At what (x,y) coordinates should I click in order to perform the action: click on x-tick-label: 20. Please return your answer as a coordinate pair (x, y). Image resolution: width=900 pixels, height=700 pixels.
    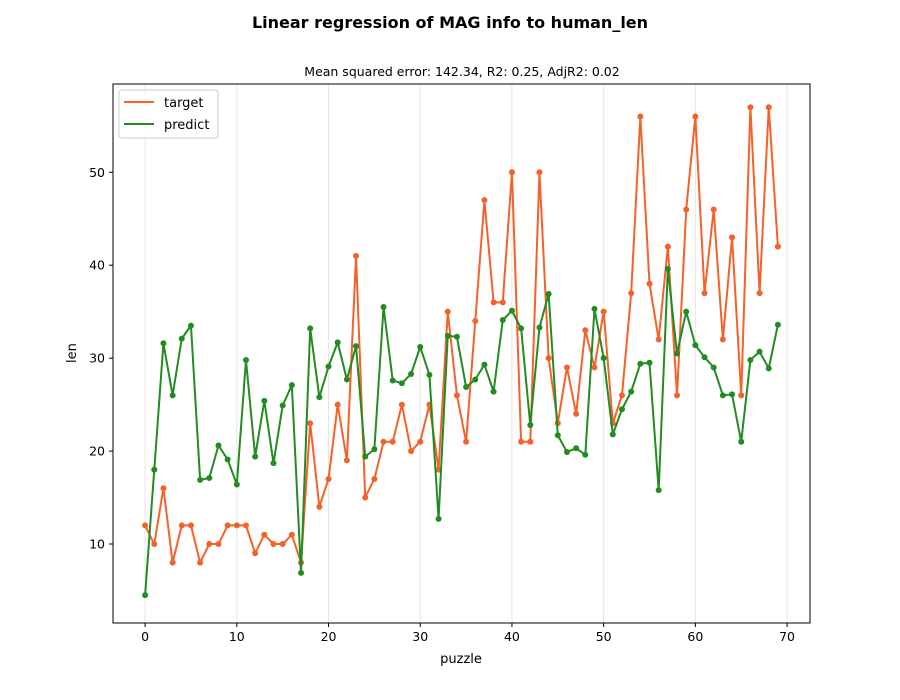
    Looking at the image, I should click on (329, 636).